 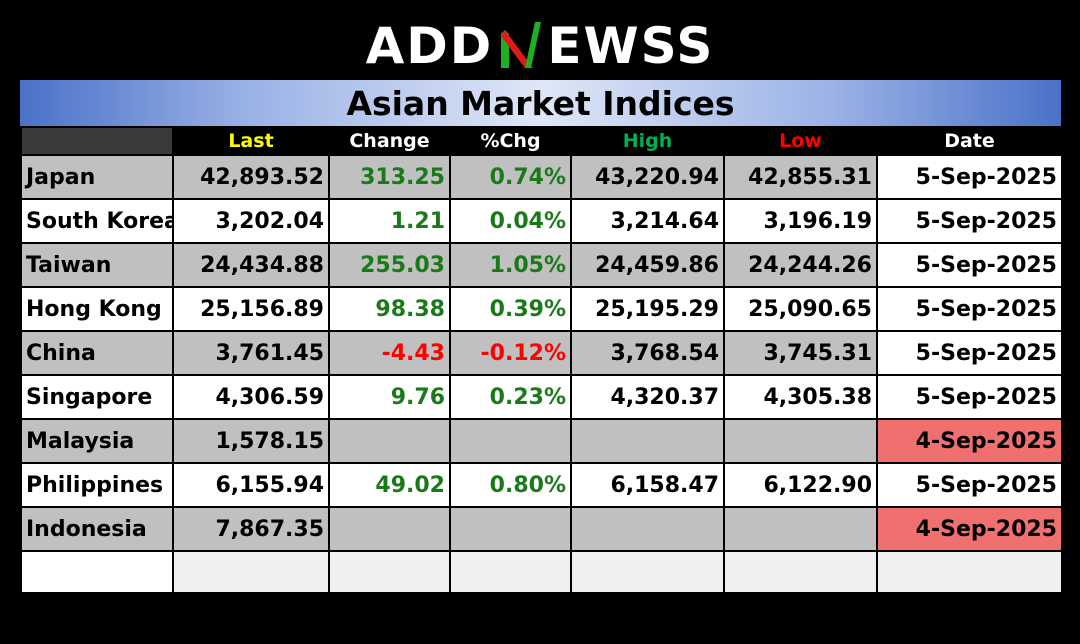 What do you see at coordinates (800, 141) in the screenshot?
I see `header-low: Low` at bounding box center [800, 141].